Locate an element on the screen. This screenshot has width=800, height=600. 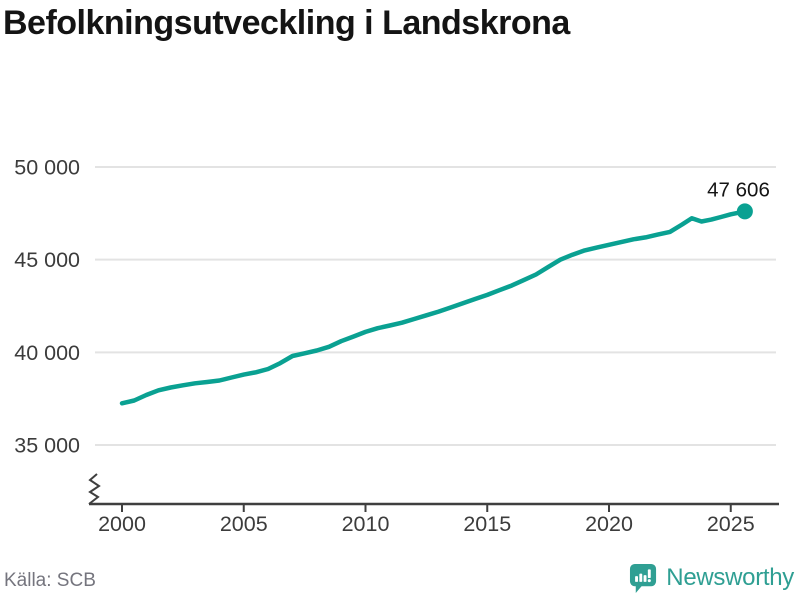
x-axis-tick-label: 2015 is located at coordinates (487, 524).